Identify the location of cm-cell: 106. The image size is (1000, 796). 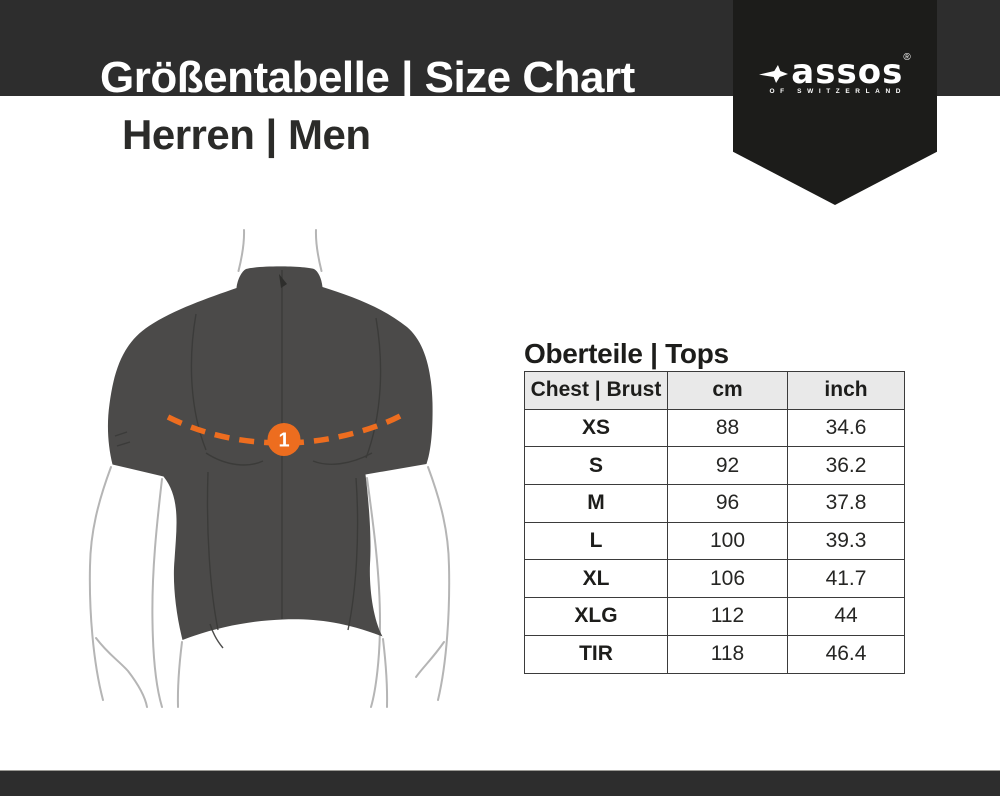
(727, 579).